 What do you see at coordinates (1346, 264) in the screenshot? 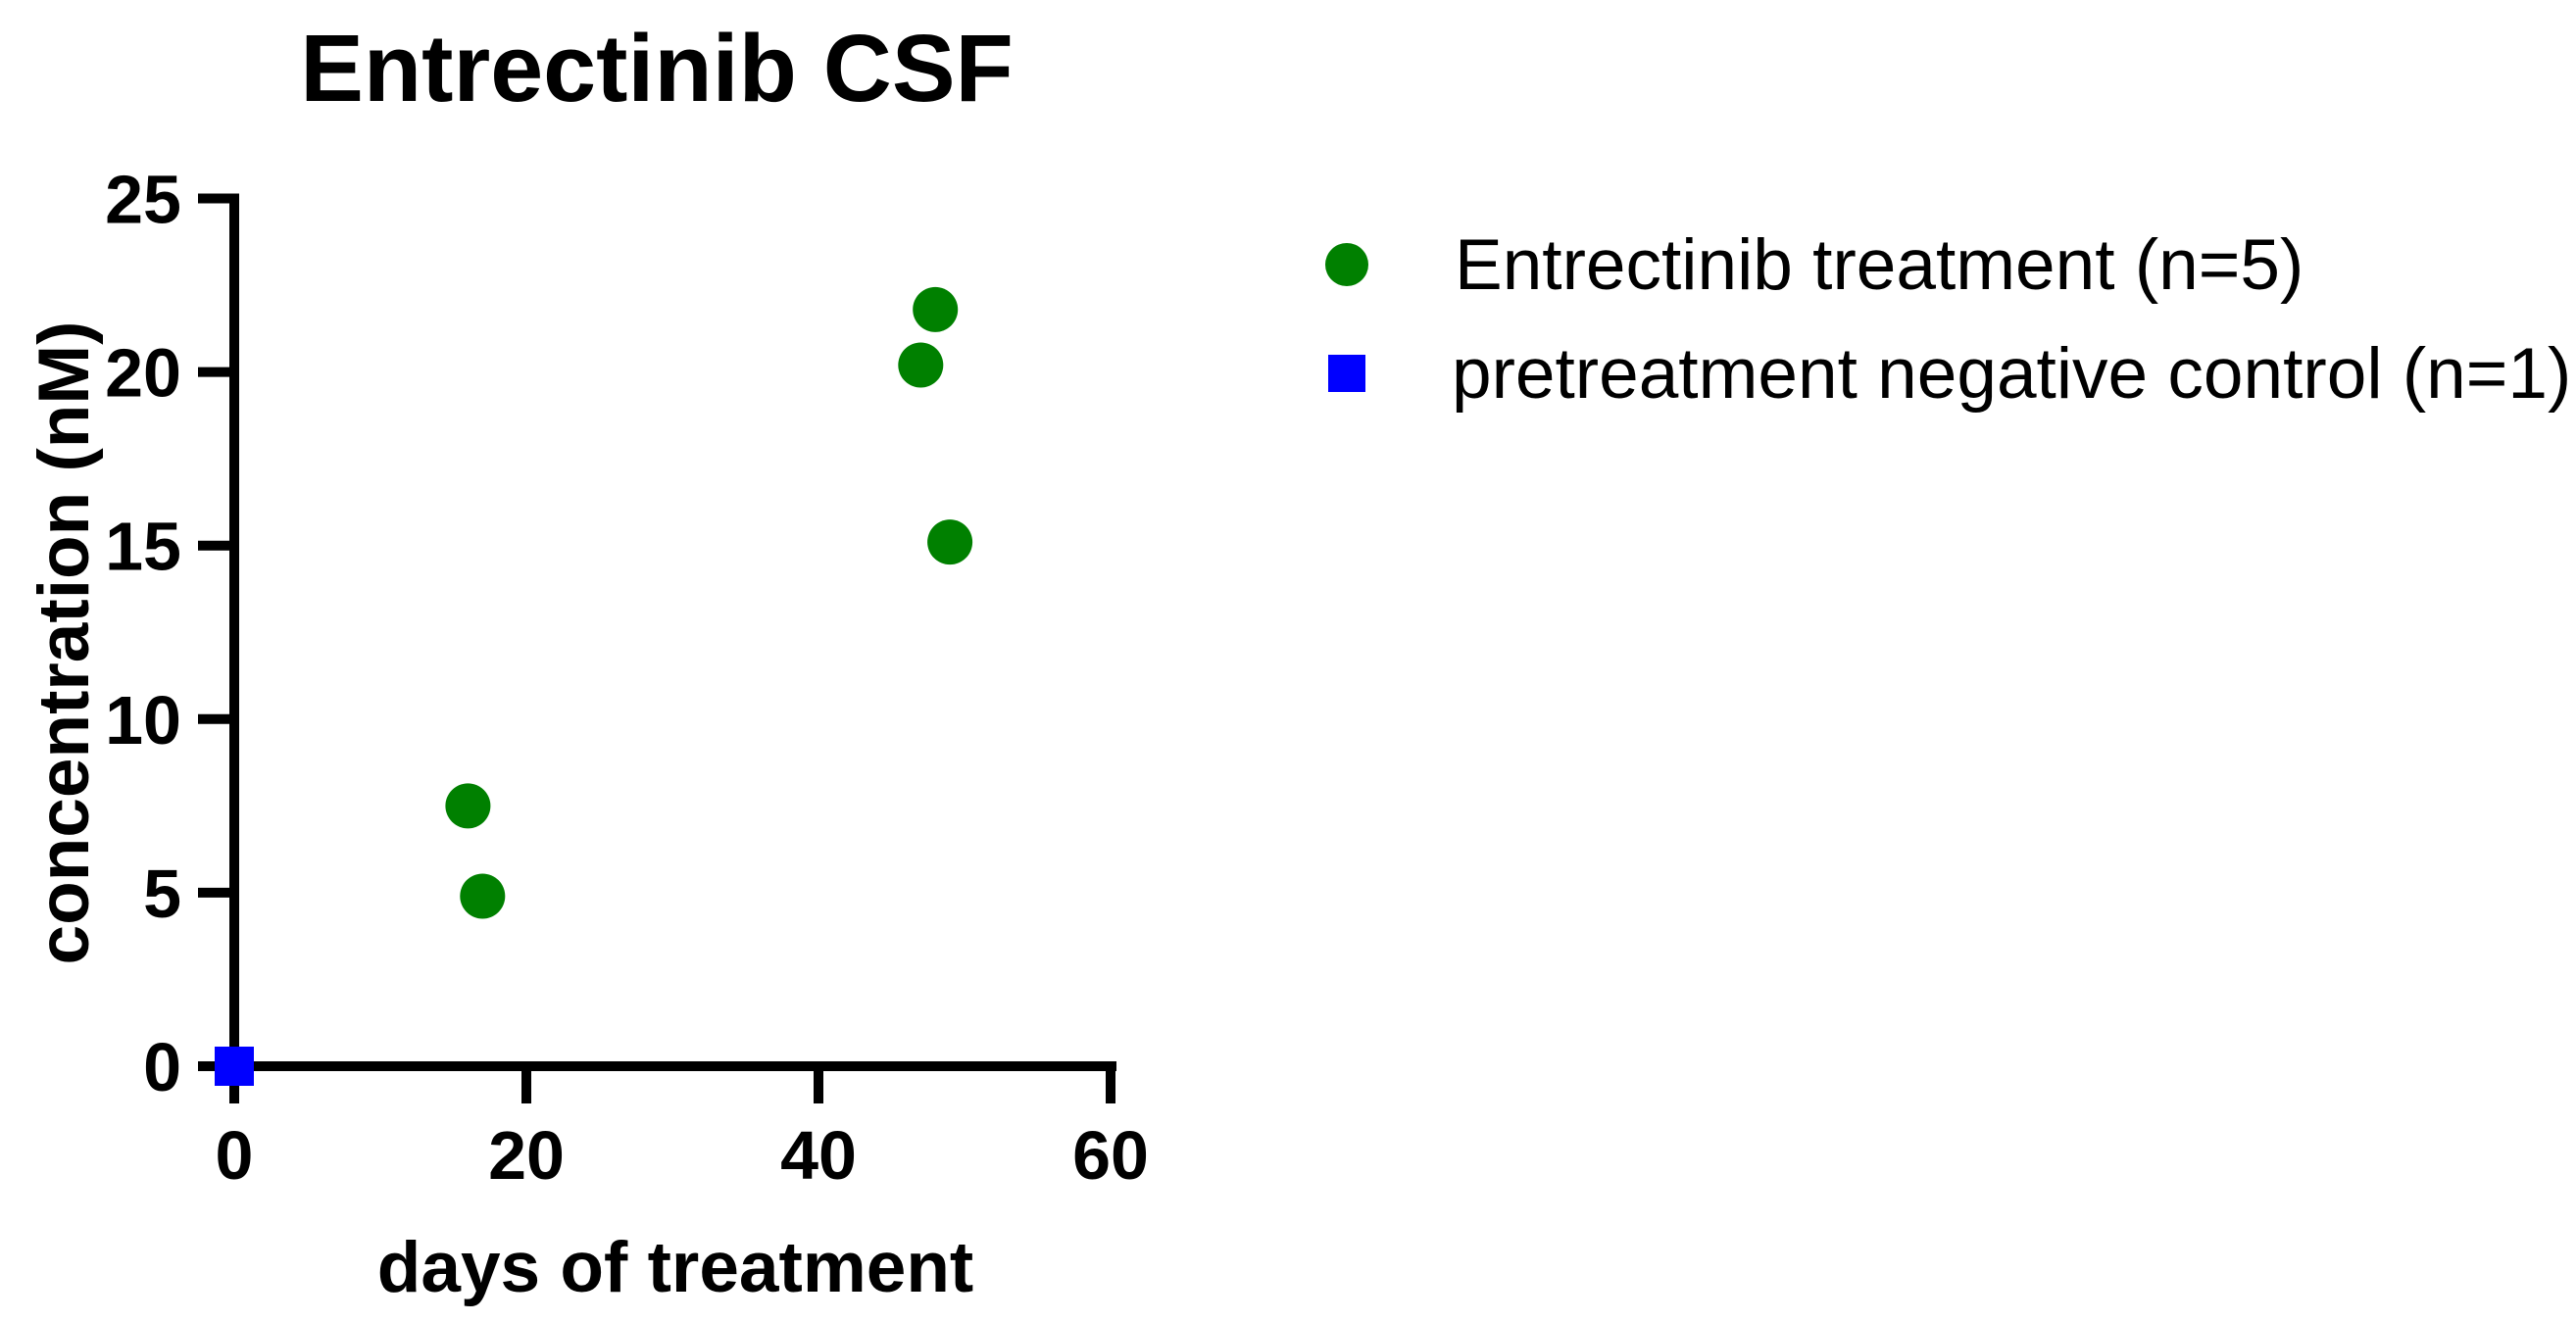
I see `green-circle-marker-icon` at bounding box center [1346, 264].